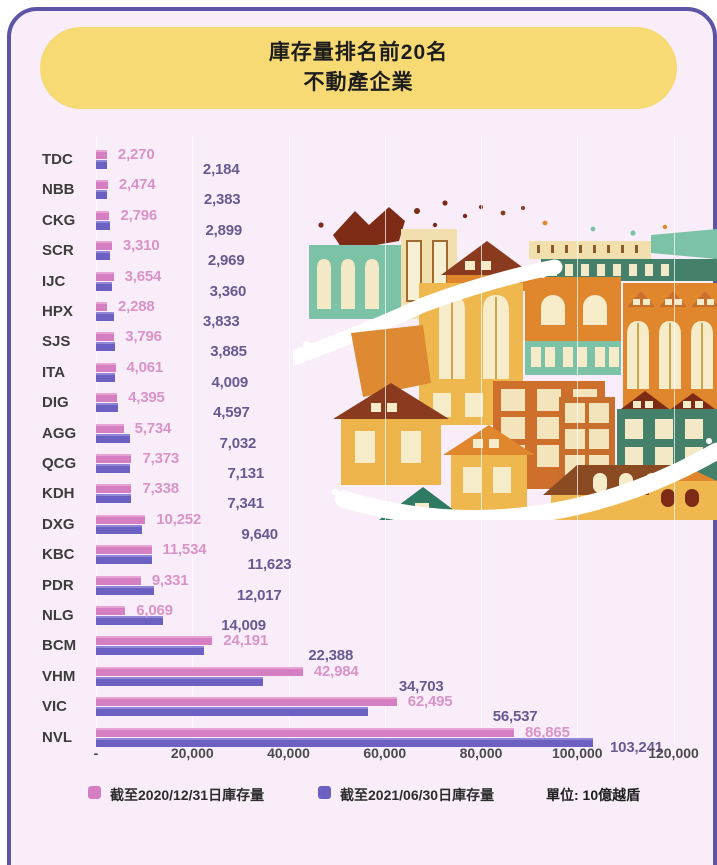 This screenshot has height=865, width=717. Describe the element at coordinates (336, 671) in the screenshot. I see `value-2020: 42,984` at that location.